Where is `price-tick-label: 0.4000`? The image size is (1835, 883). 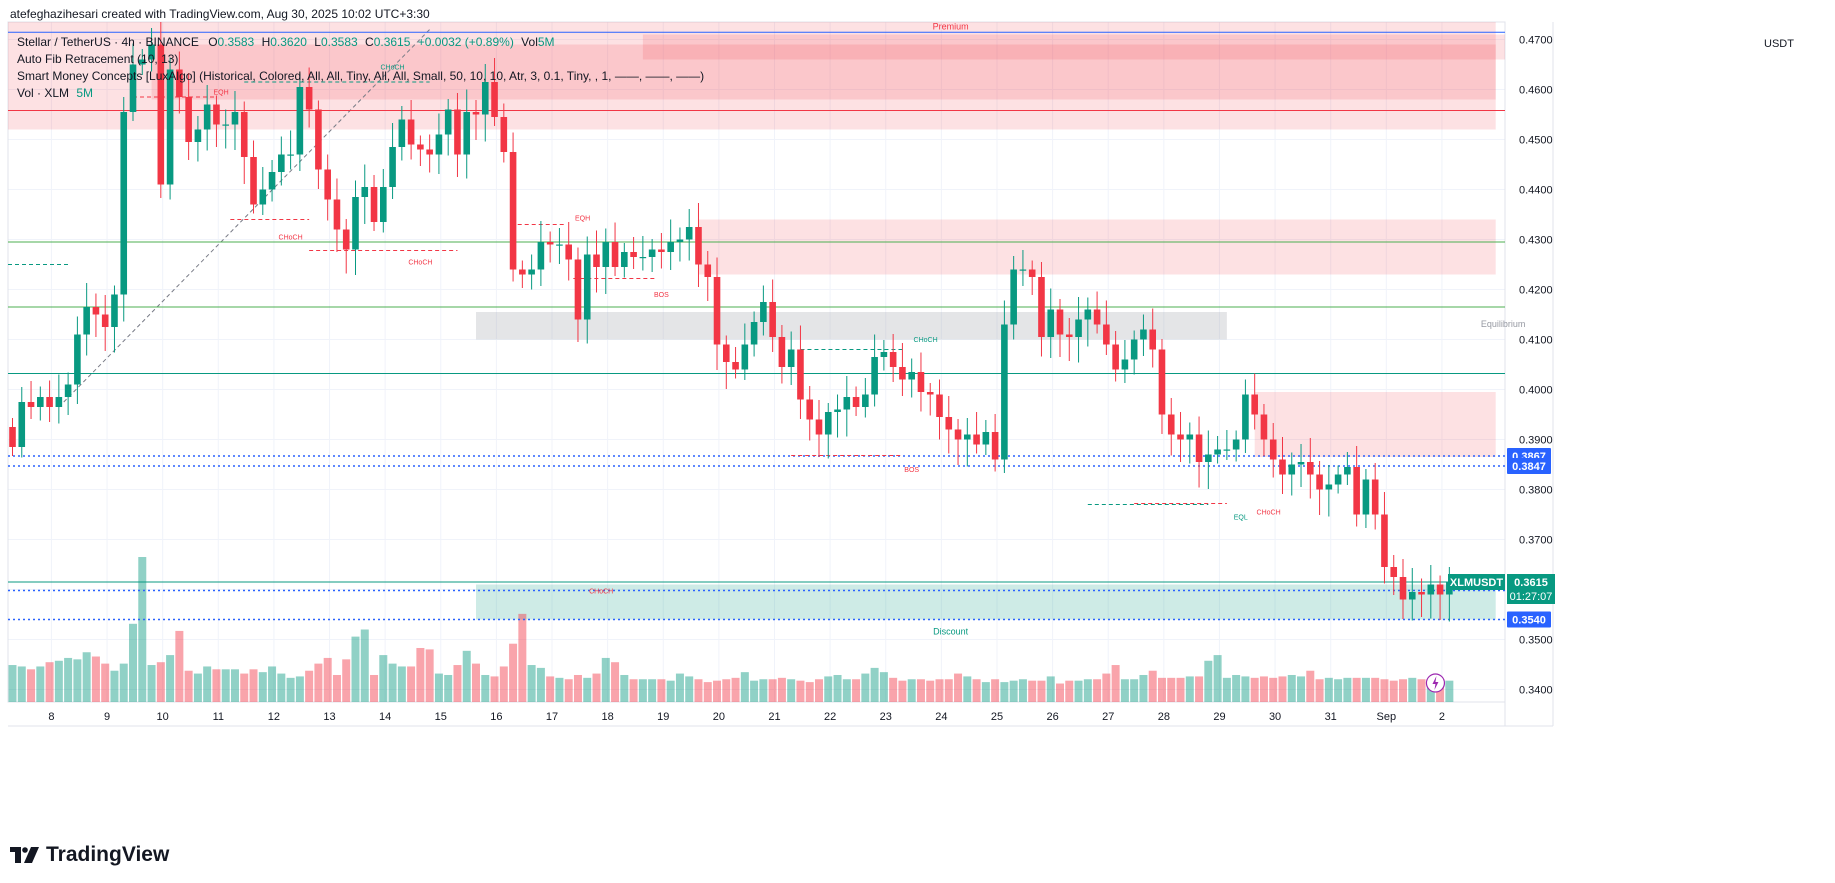 price-tick-label: 0.4000 is located at coordinates (1536, 391).